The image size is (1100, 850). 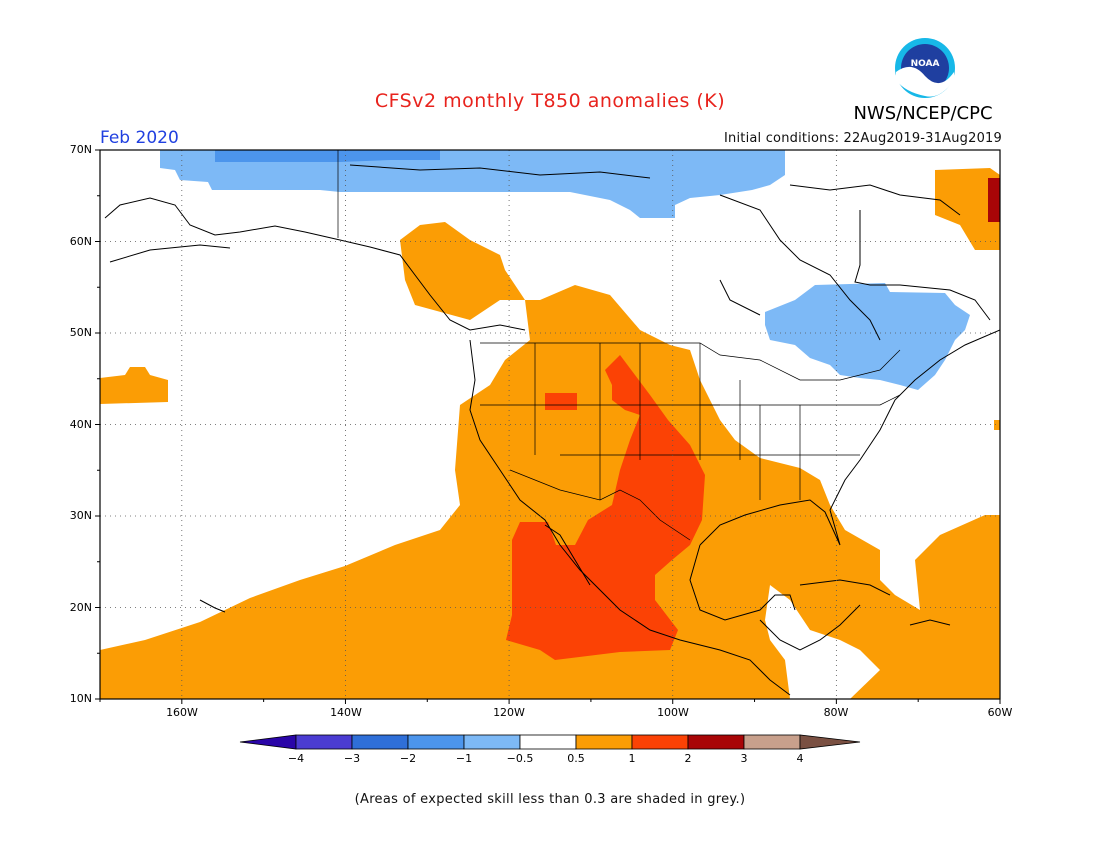 What do you see at coordinates (688, 758) in the screenshot?
I see `colorbar-tick-7: 2` at bounding box center [688, 758].